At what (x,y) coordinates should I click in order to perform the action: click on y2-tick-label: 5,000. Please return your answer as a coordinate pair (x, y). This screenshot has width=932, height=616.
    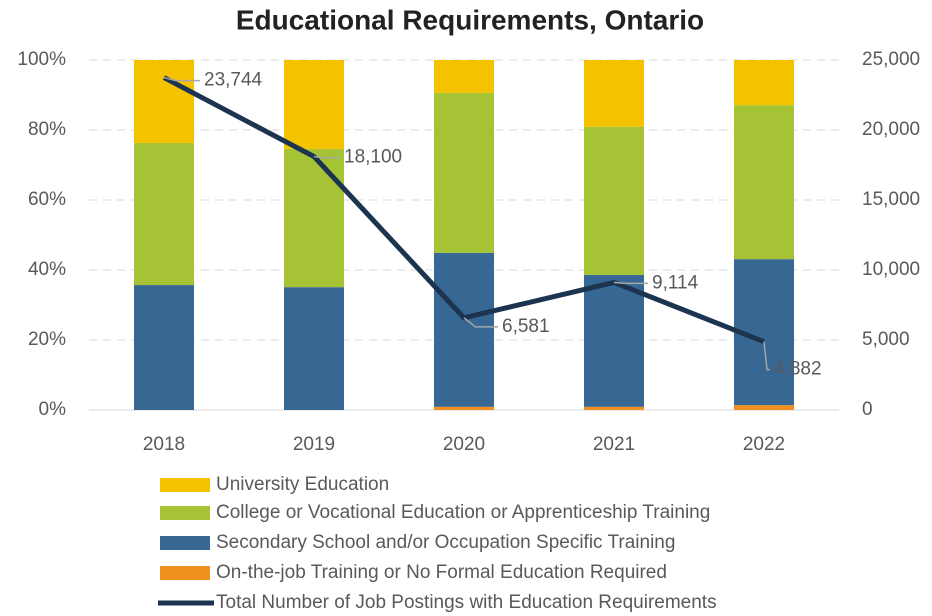
    Looking at the image, I should click on (886, 339).